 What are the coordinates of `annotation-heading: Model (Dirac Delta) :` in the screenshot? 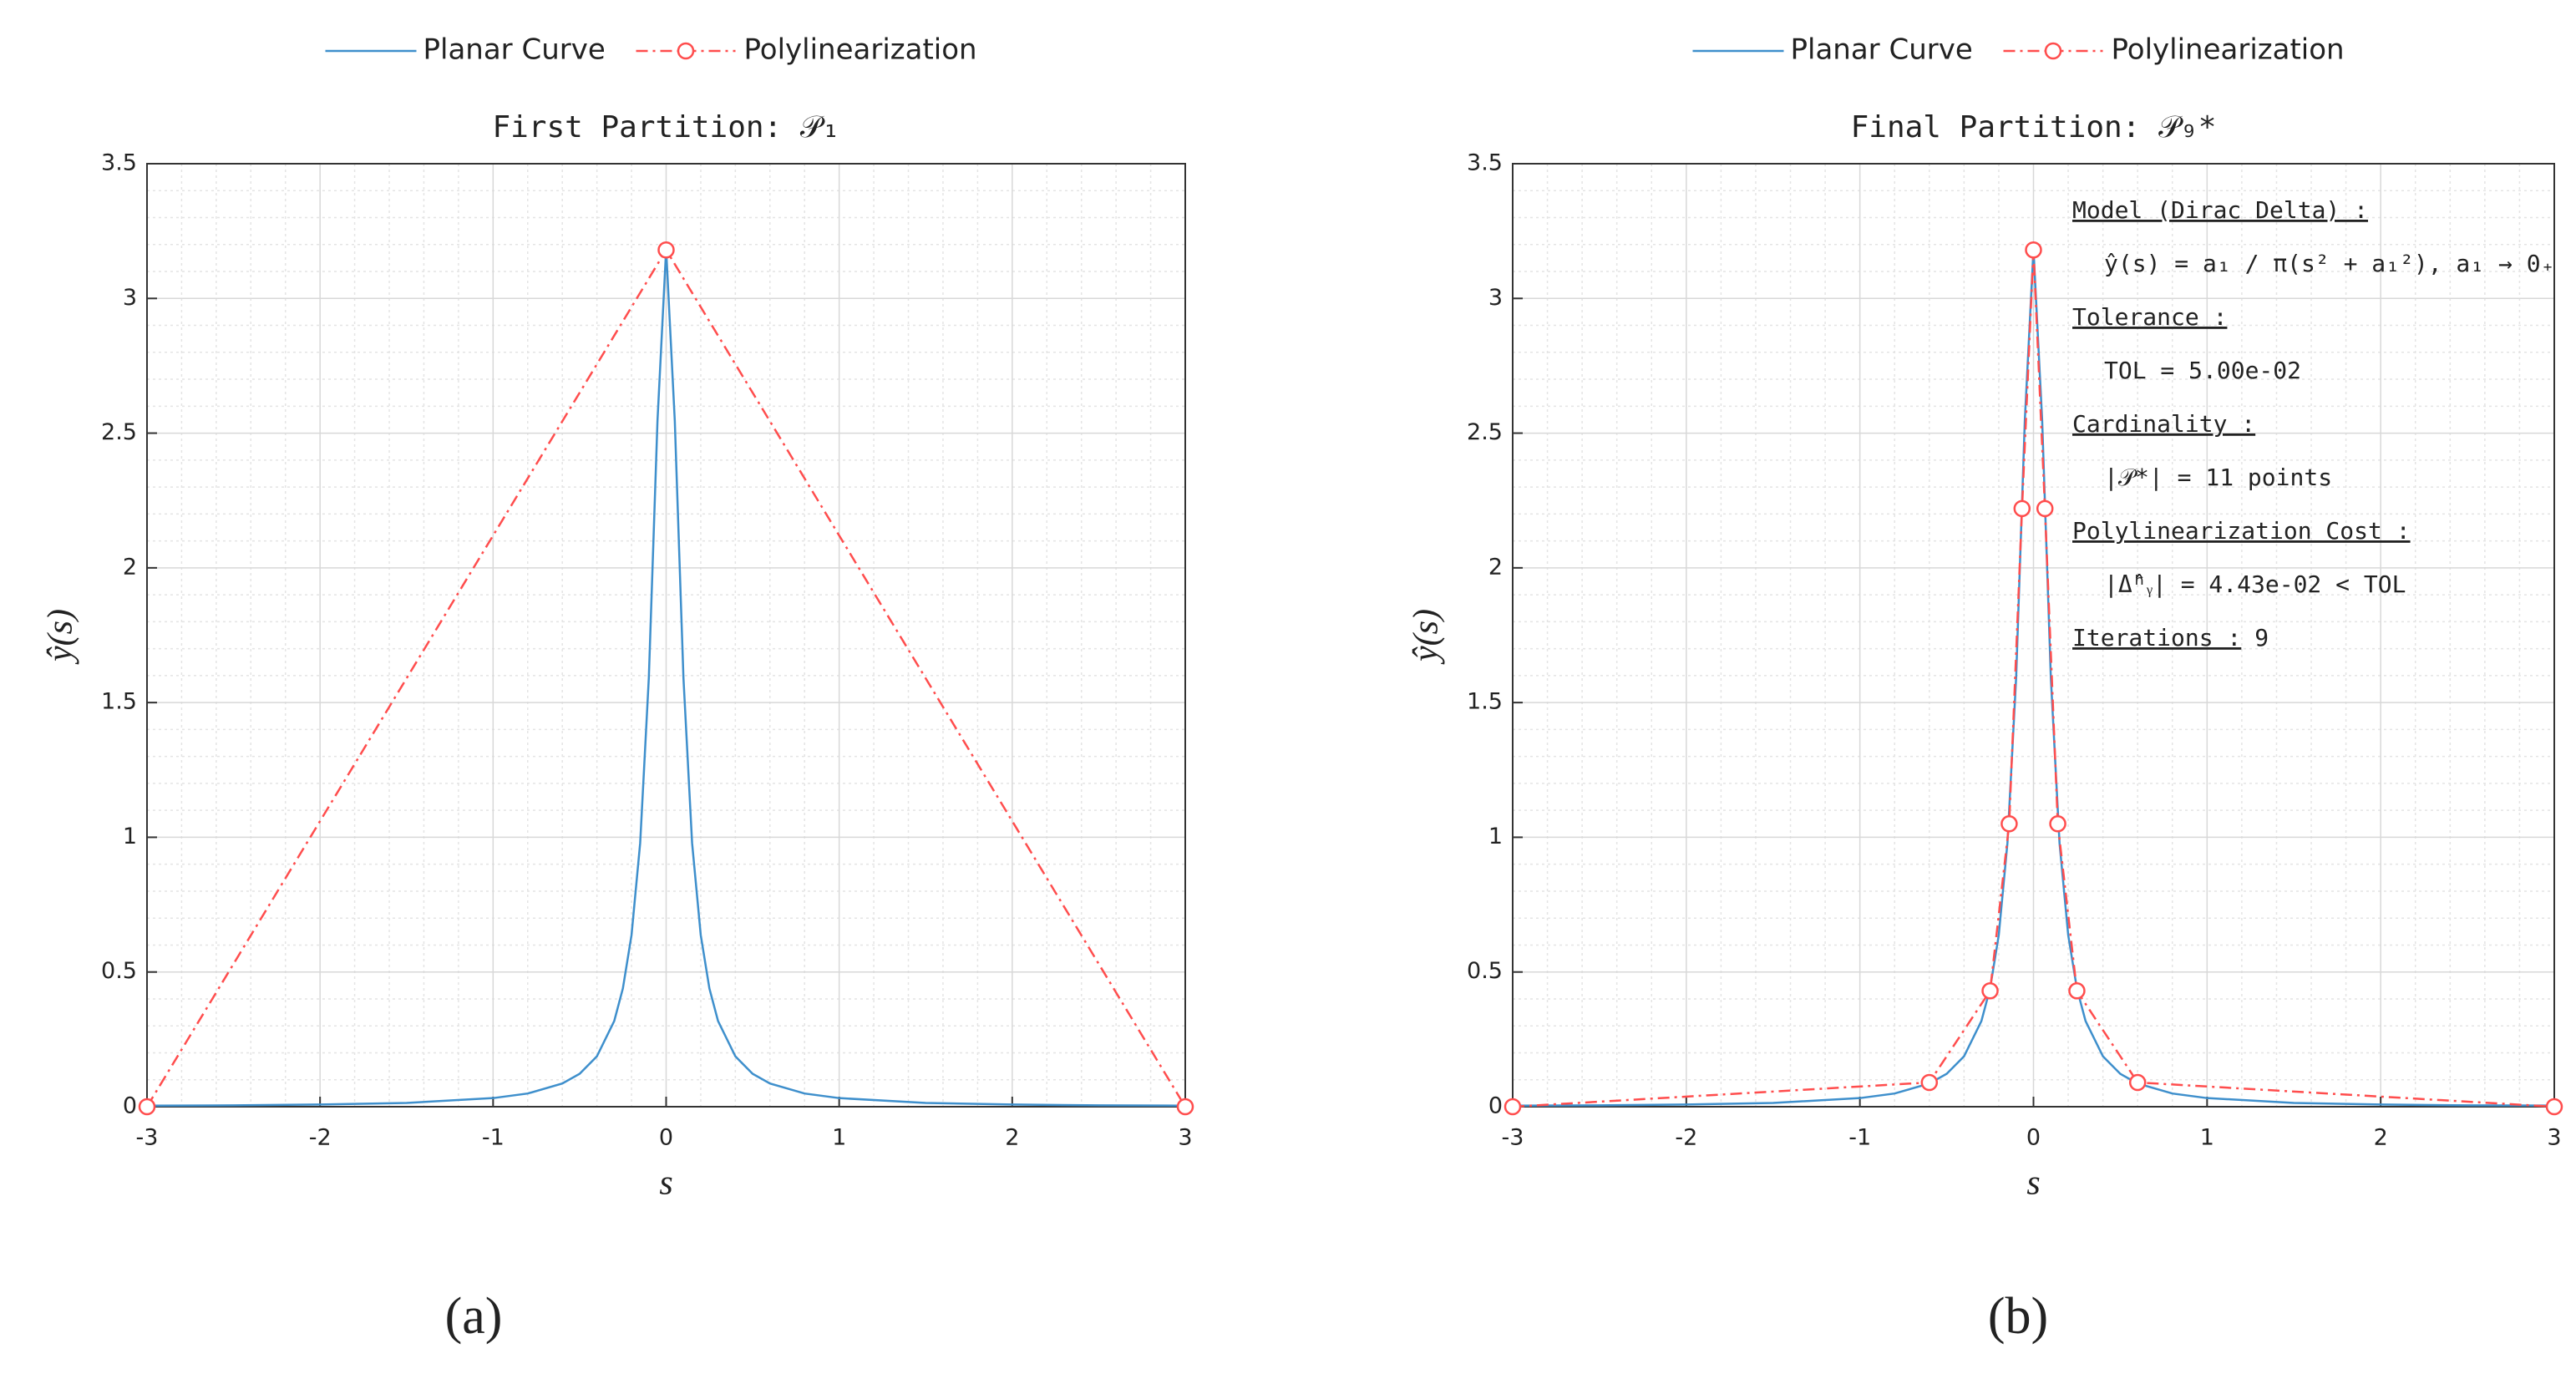 It's located at (2220, 210).